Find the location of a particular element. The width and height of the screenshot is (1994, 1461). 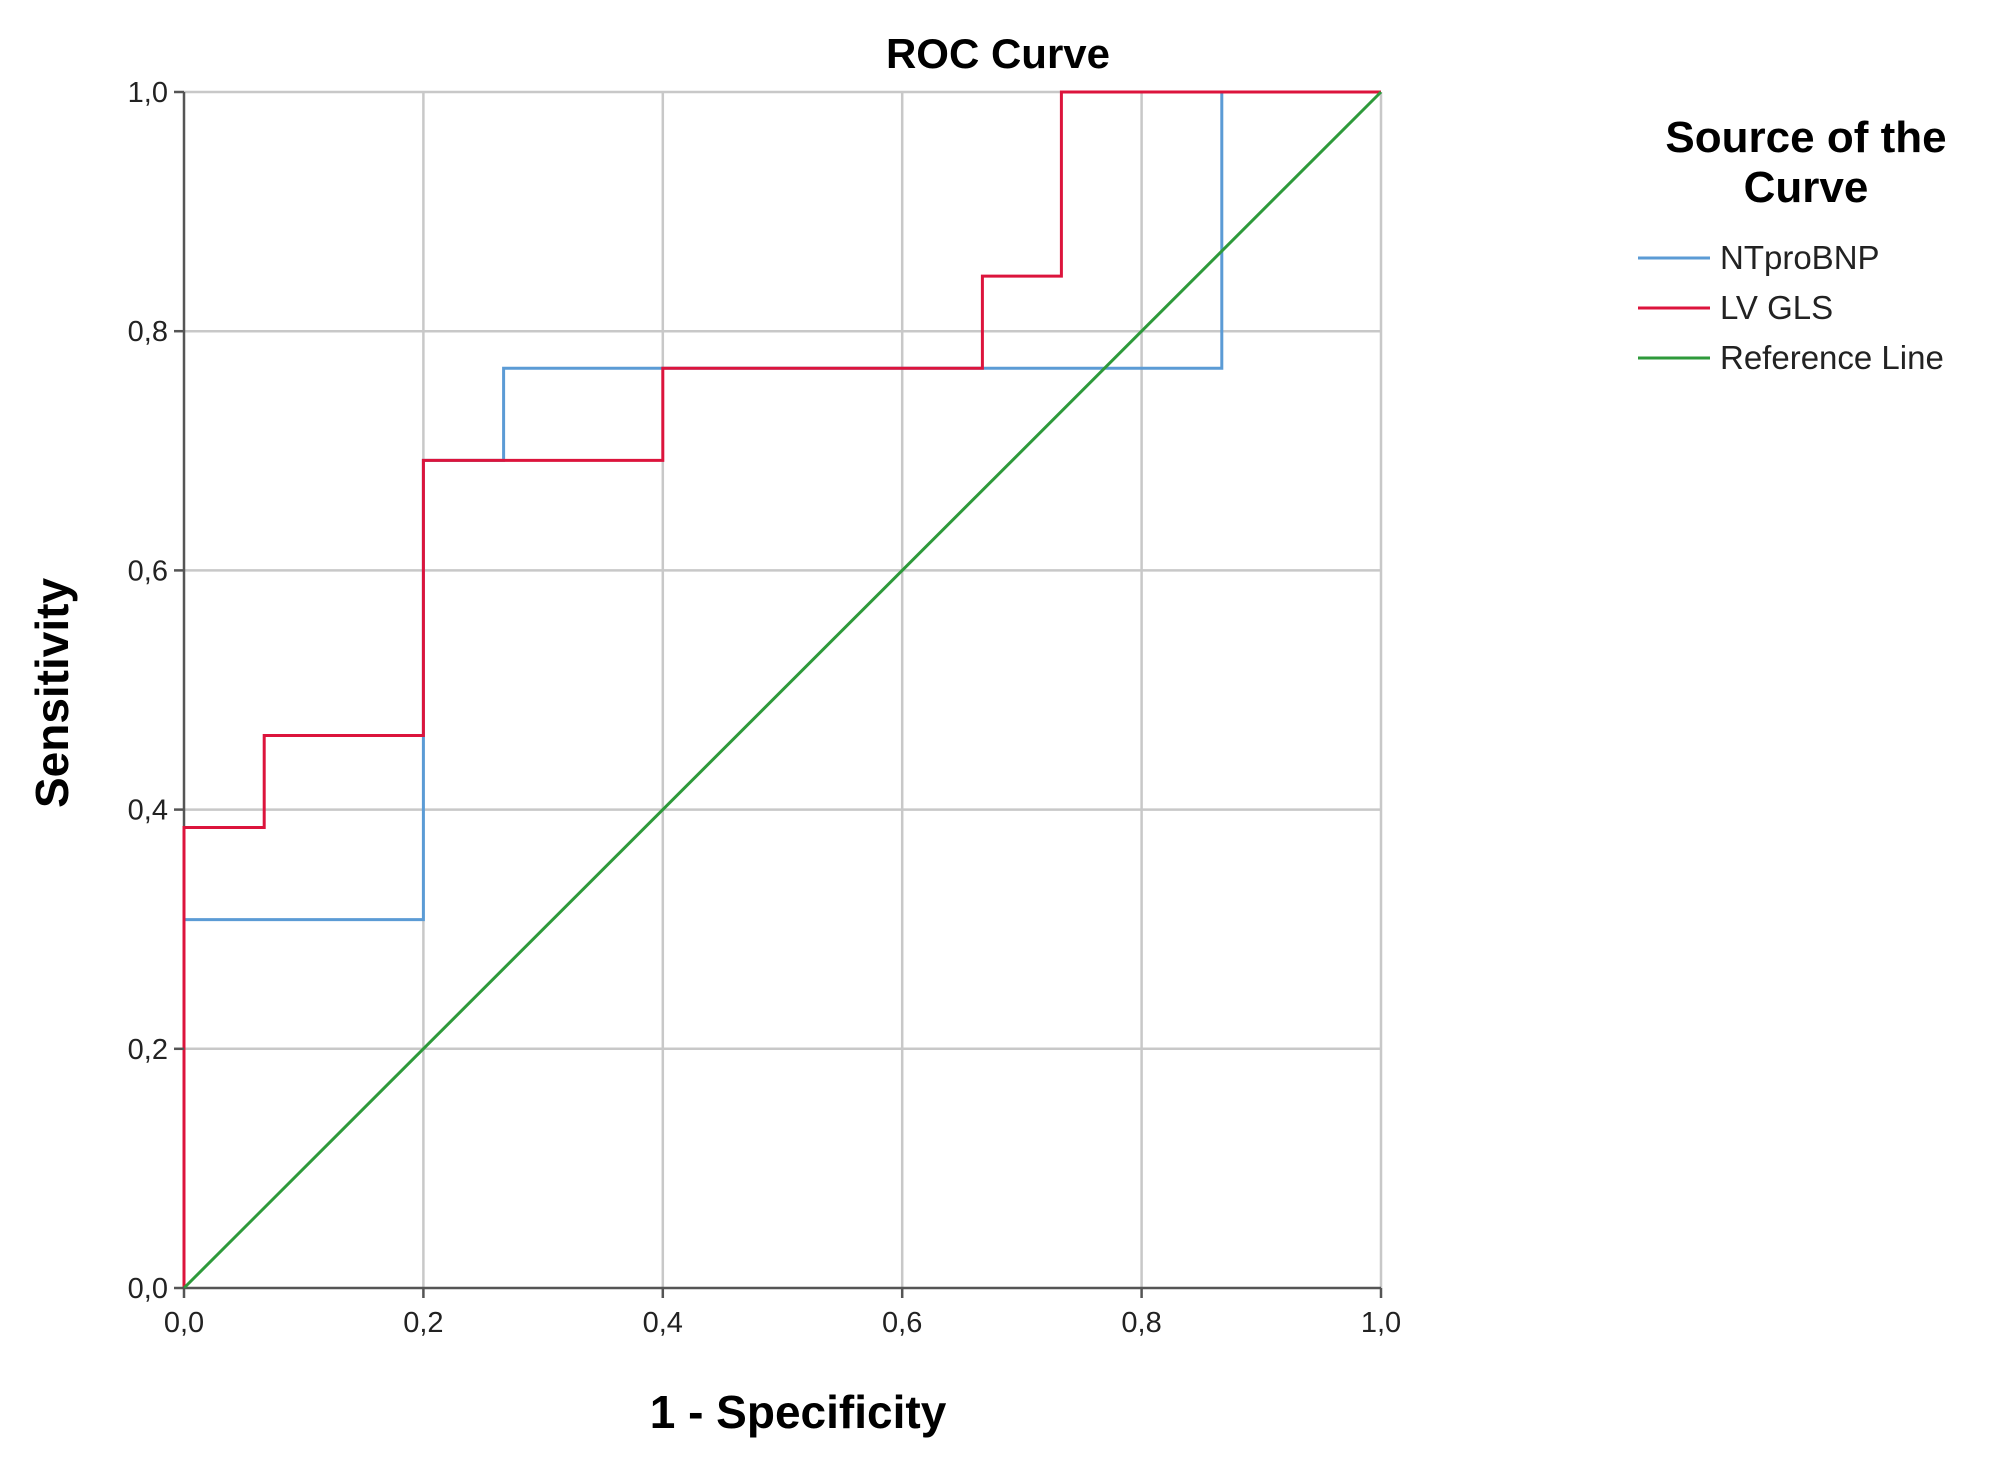

x-tick-label: 1,0 is located at coordinates (1381, 1323).